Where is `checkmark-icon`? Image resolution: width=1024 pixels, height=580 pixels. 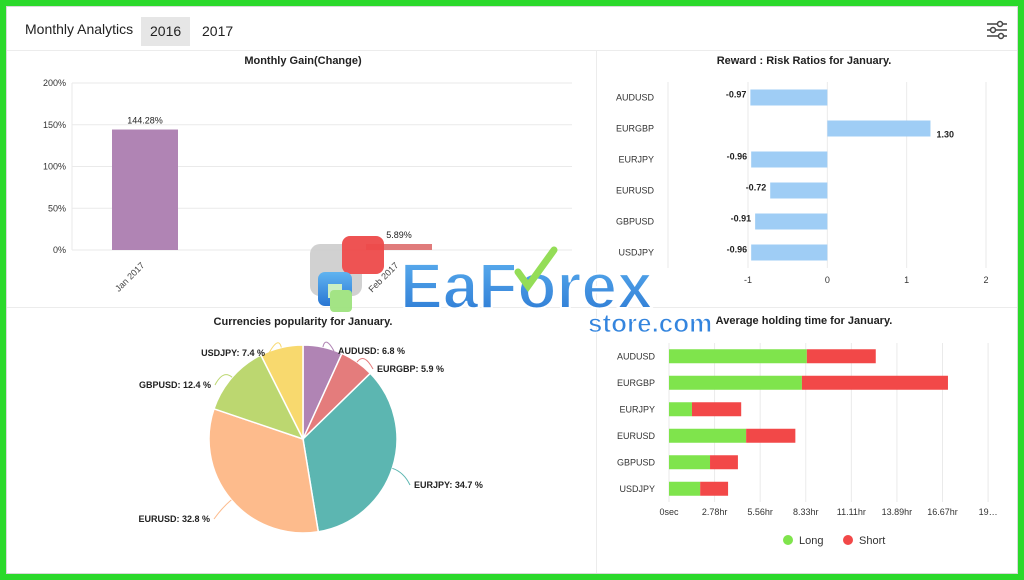 checkmark-icon is located at coordinates (536, 269).